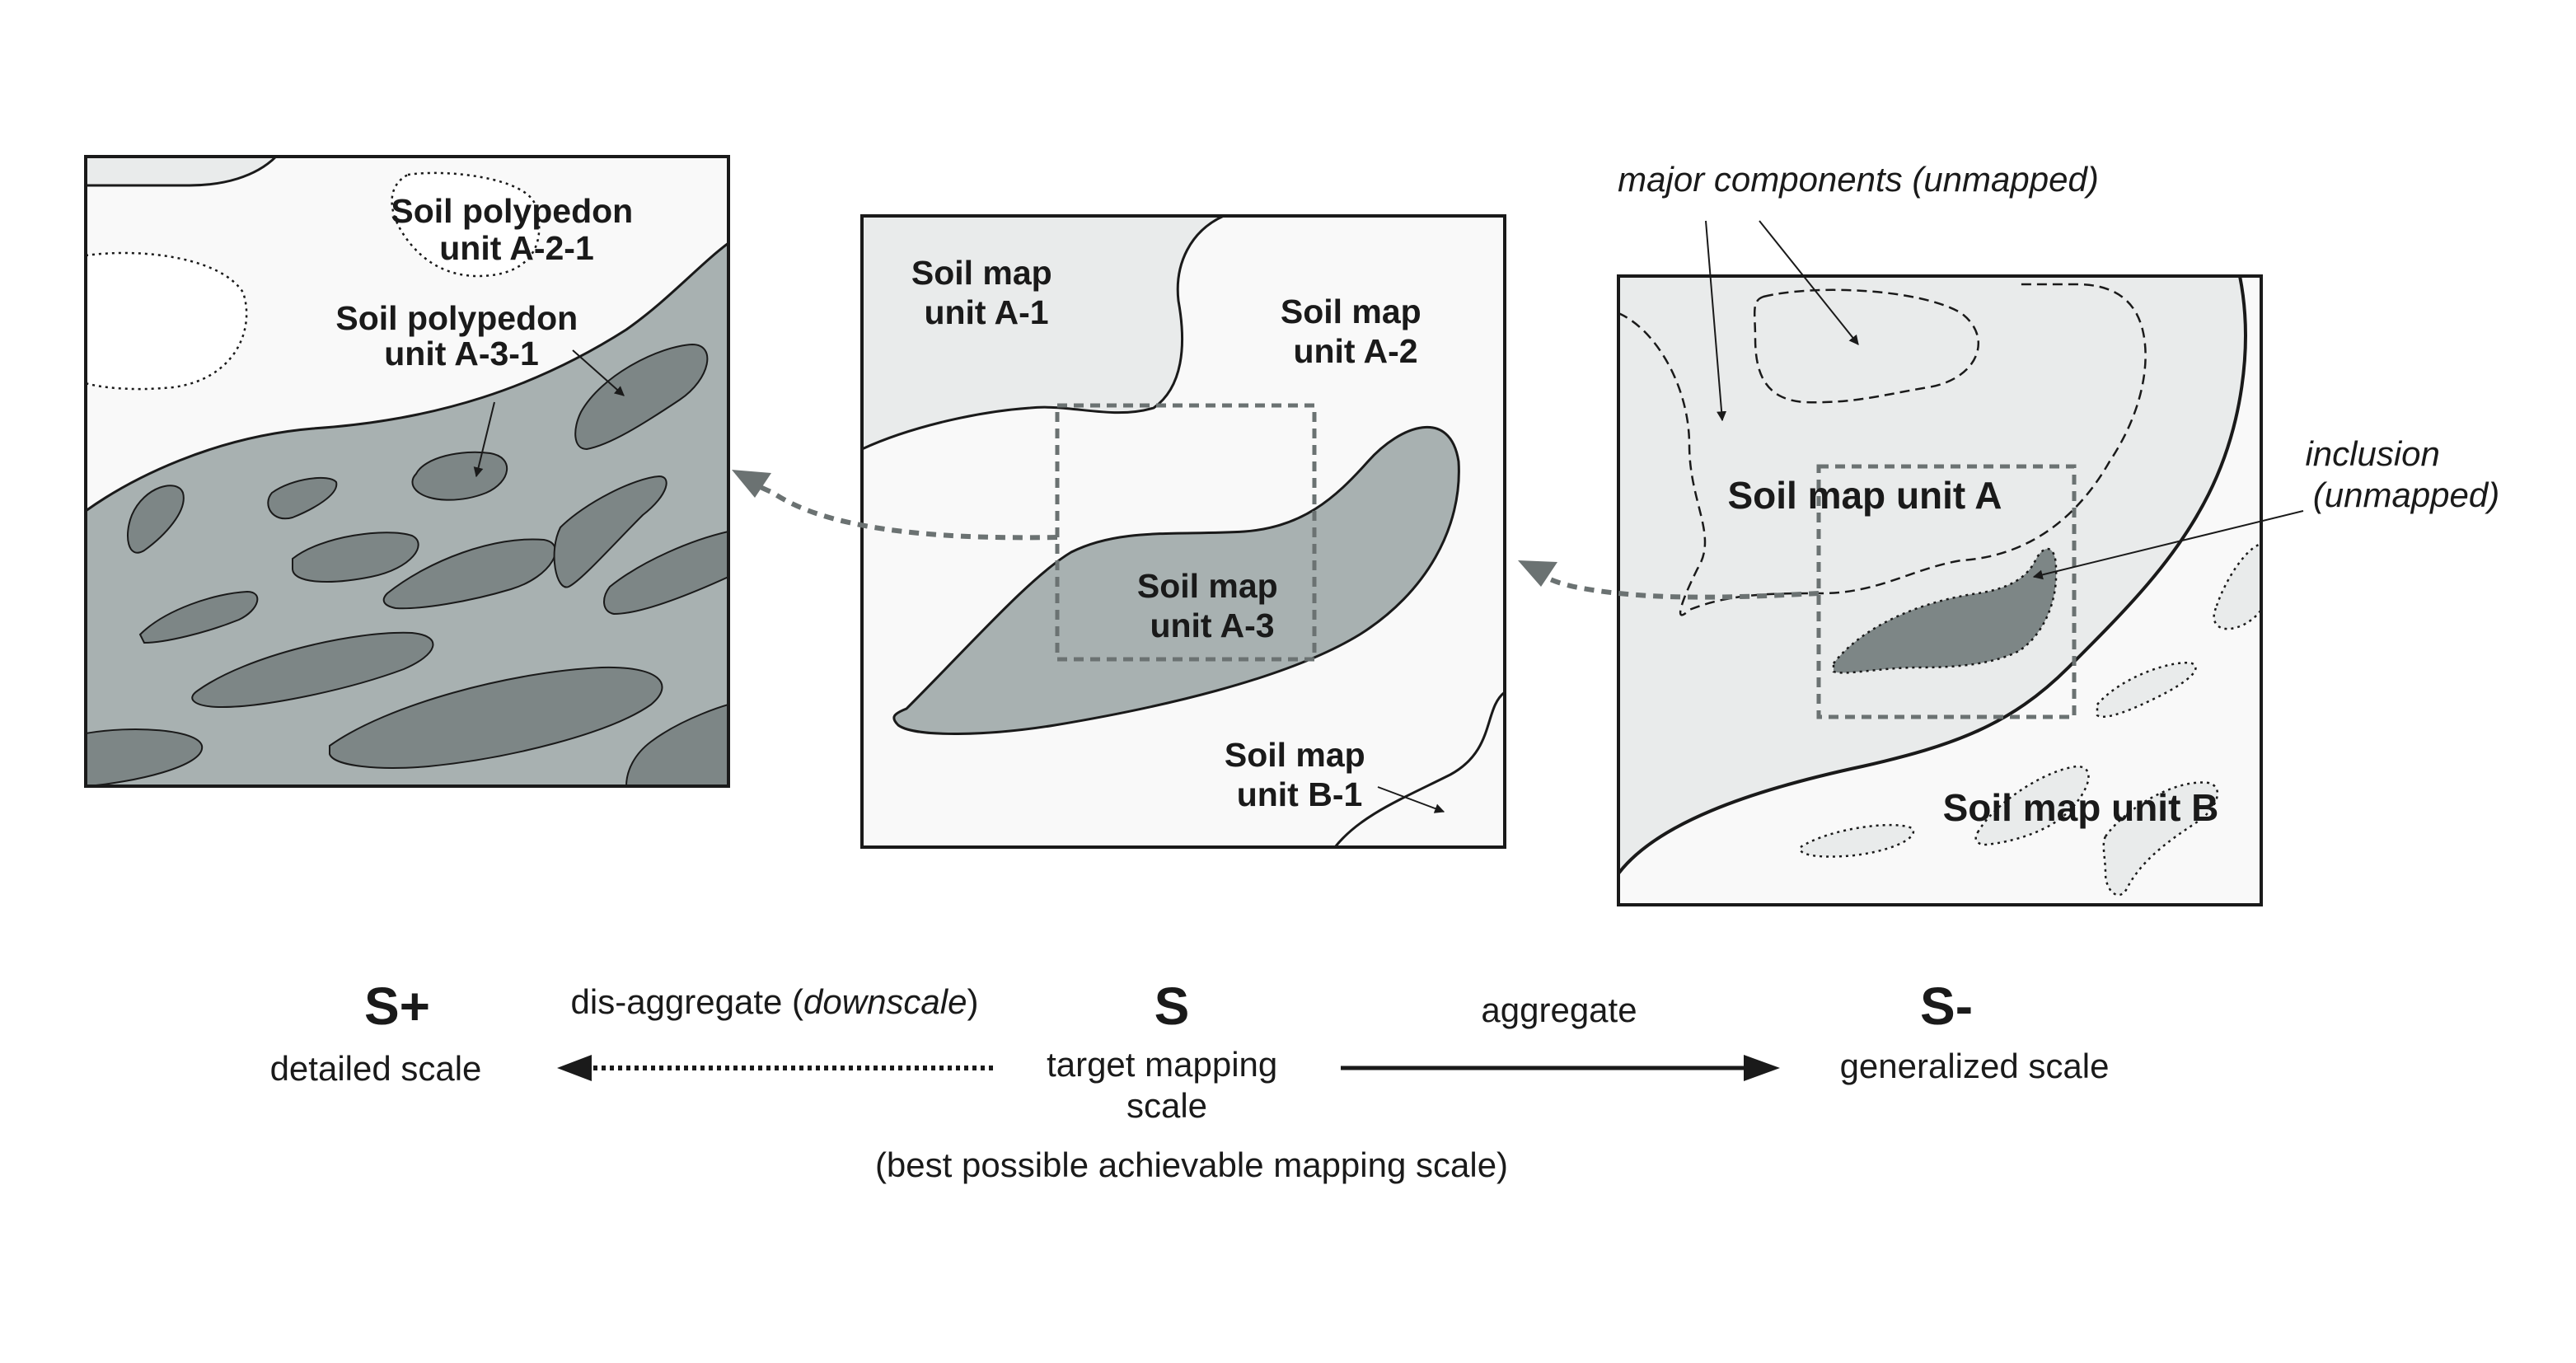 This screenshot has height=1363, width=2576. What do you see at coordinates (1946, 1006) in the screenshot?
I see `s-minus-symbol: S-` at bounding box center [1946, 1006].